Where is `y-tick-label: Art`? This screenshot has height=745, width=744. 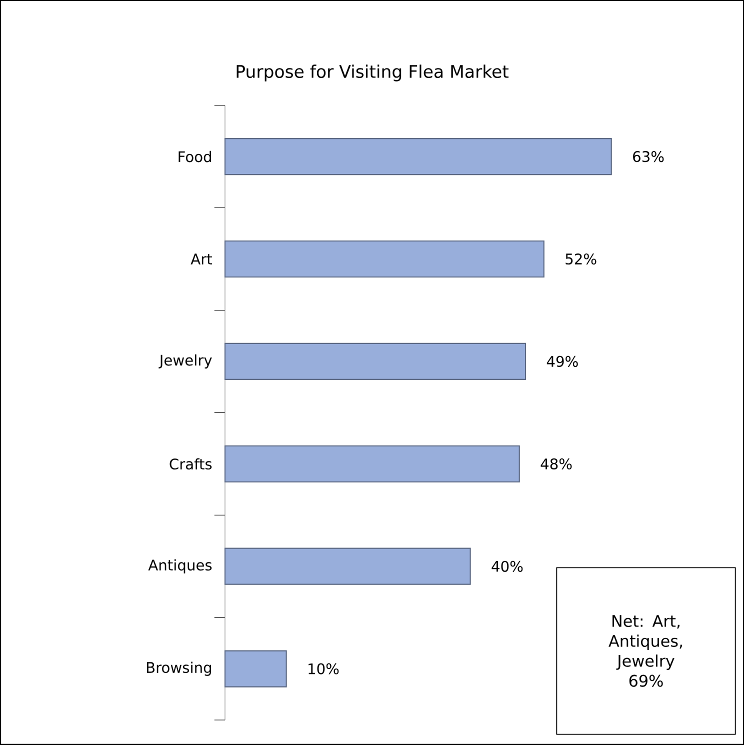 y-tick-label: Art is located at coordinates (201, 259).